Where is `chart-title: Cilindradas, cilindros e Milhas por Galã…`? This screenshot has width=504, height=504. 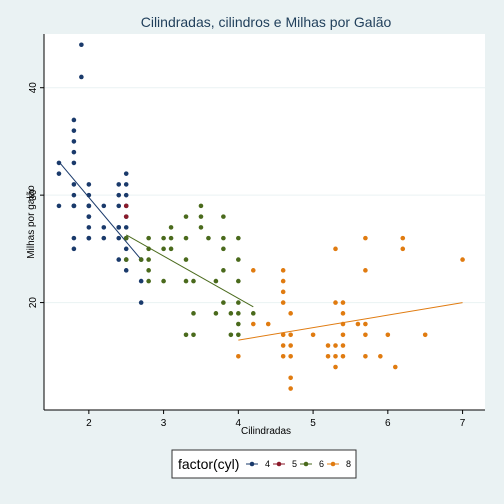 chart-title: Cilindradas, cilindros e Milhas por Galã… is located at coordinates (266, 22).